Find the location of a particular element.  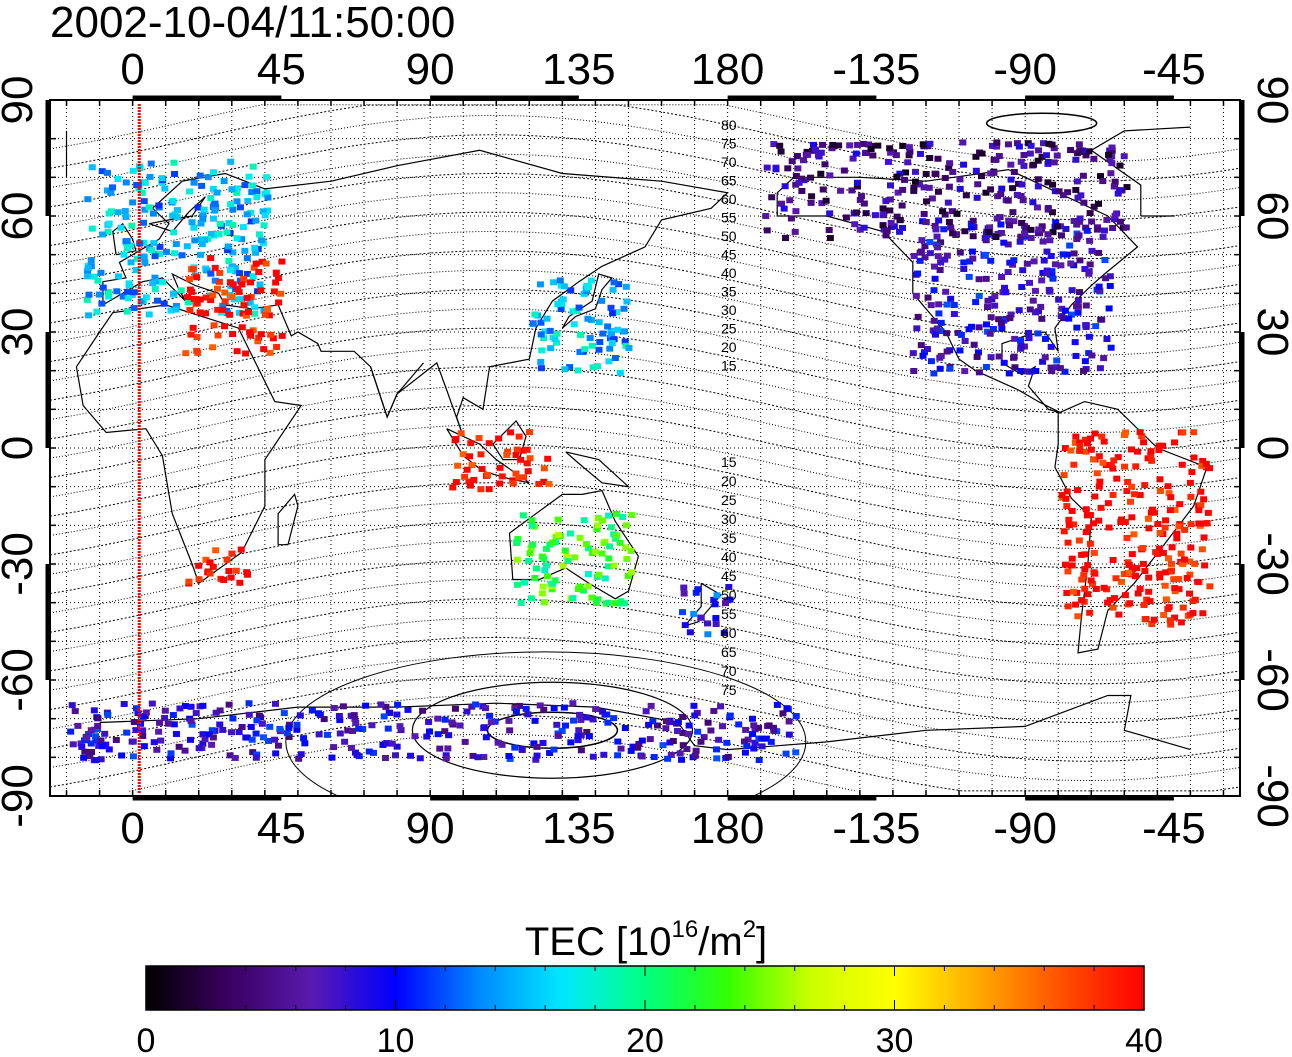

contour-label: 50 is located at coordinates (729, 236).